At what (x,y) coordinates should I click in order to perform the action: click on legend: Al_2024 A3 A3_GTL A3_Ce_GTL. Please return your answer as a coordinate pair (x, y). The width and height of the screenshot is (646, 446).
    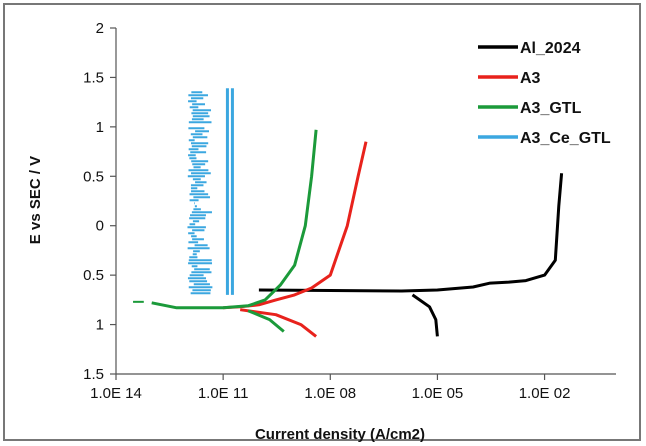
    Looking at the image, I should click on (544, 93).